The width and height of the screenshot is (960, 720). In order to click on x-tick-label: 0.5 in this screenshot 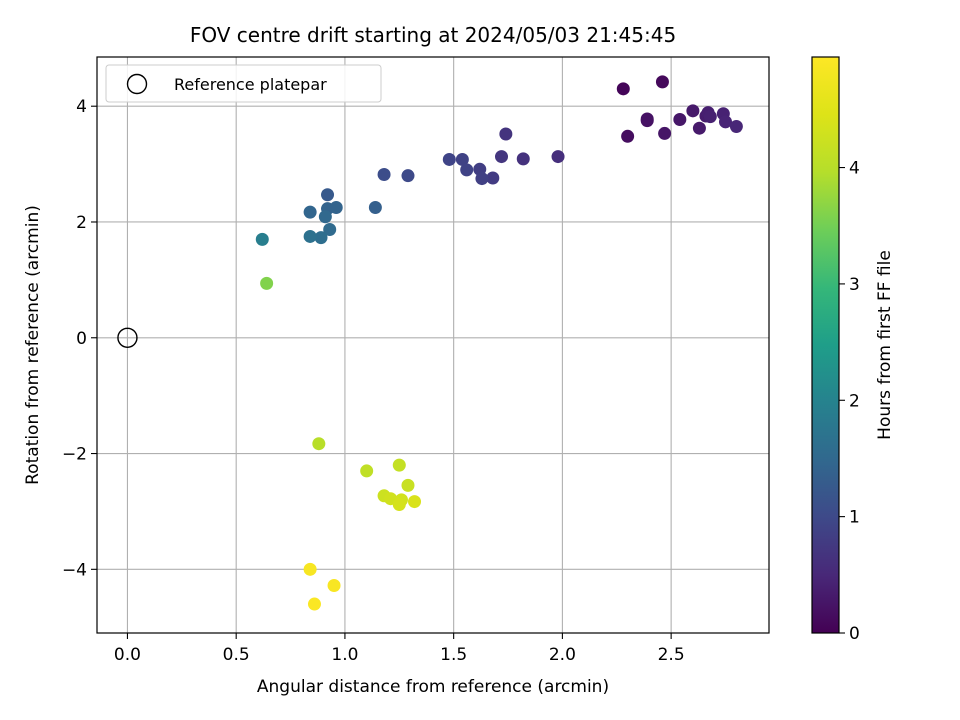, I will do `click(236, 655)`.